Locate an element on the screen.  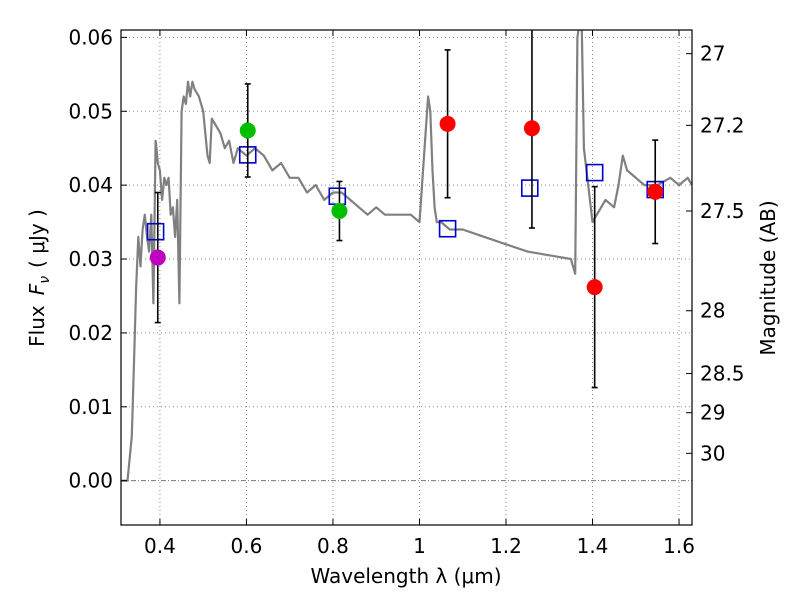
x-tick-label: 0.4 is located at coordinates (160, 546).